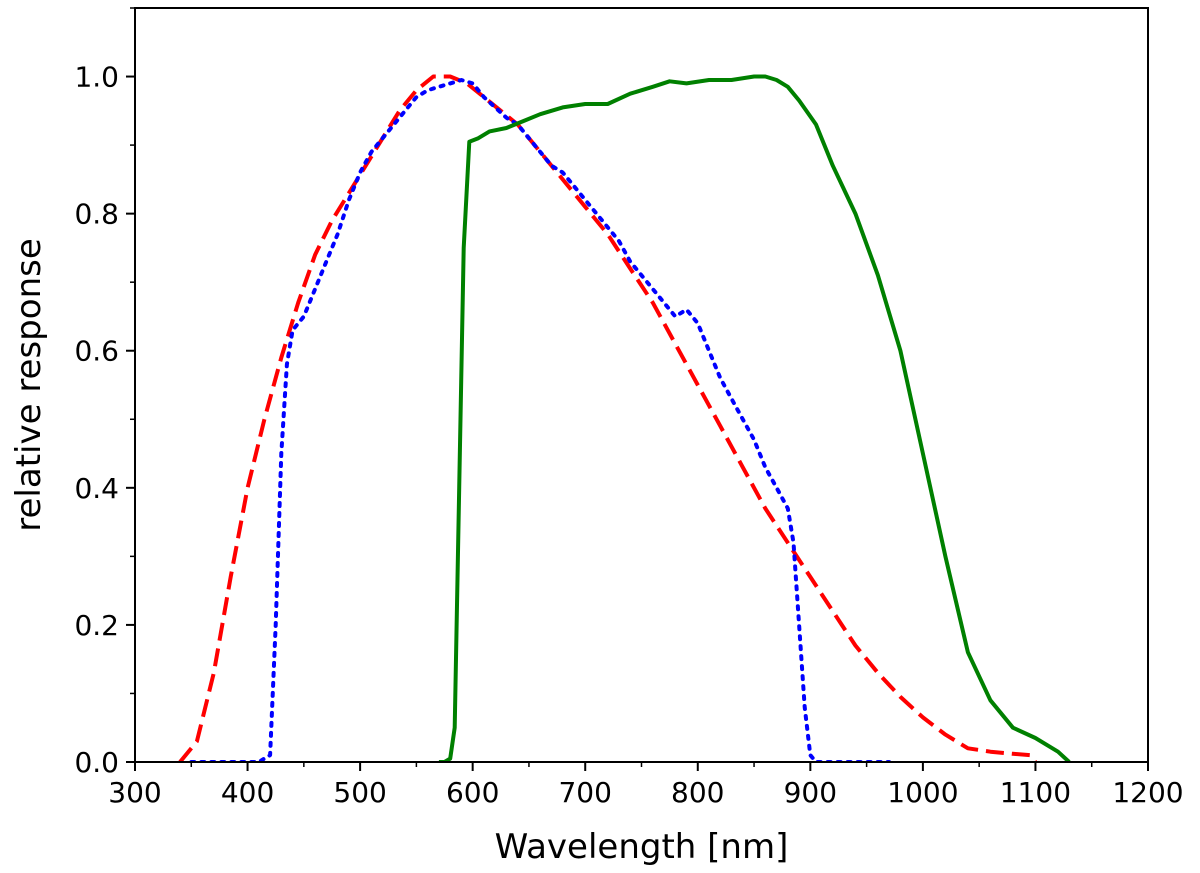 The width and height of the screenshot is (1200, 873). I want to click on x-tick-label: 300, so click(134, 792).